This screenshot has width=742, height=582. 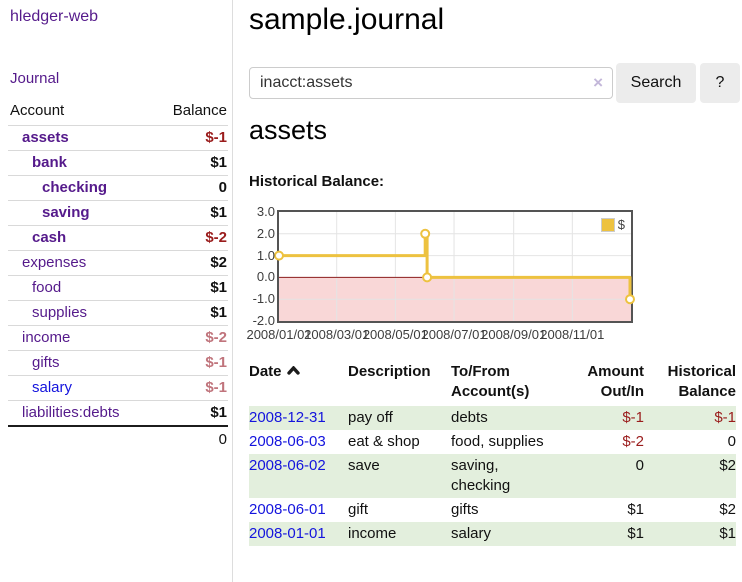 I want to click on sort-asc-icon, so click(x=293, y=370).